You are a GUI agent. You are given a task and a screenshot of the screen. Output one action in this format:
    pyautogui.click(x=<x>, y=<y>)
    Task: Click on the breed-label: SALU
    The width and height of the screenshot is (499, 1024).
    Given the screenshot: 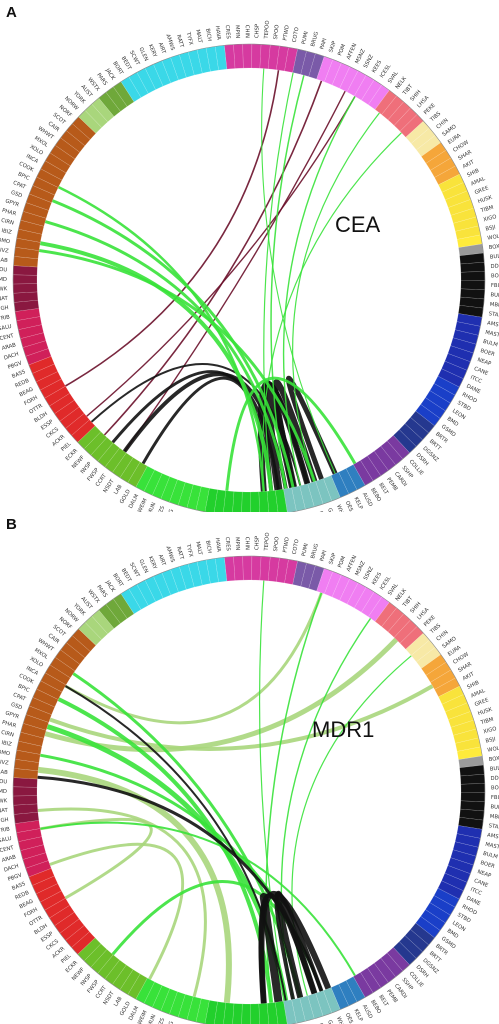 What is the action you would take?
    pyautogui.click(x=6, y=840)
    